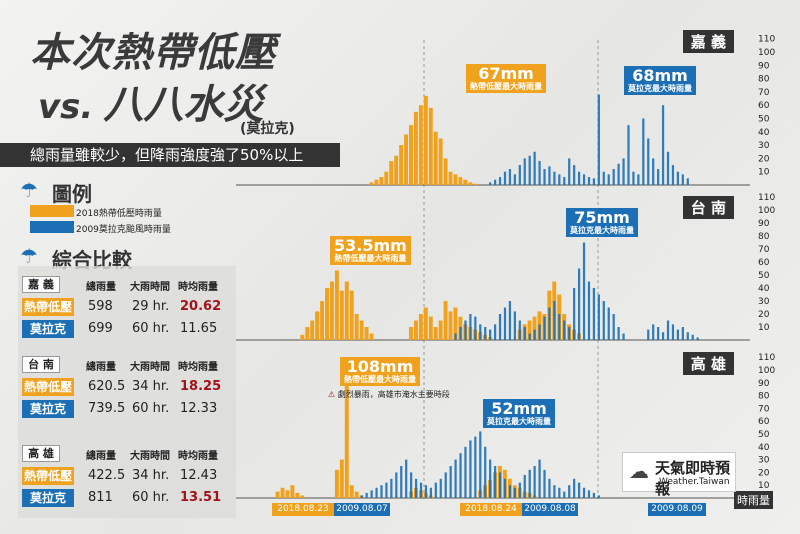 The width and height of the screenshot is (800, 534). Describe the element at coordinates (370, 251) in the screenshot. I see `annotation-tainan-td: 53.5mm 熱帶低壓最大時雨量` at that location.